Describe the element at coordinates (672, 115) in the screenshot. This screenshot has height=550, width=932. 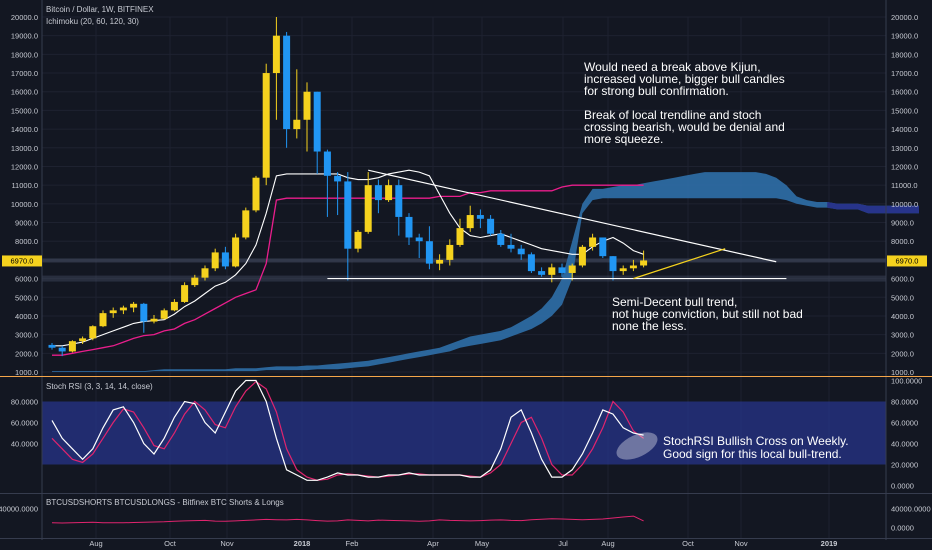
I see `note-top-line-5: Break of local trendline and stoch` at that location.